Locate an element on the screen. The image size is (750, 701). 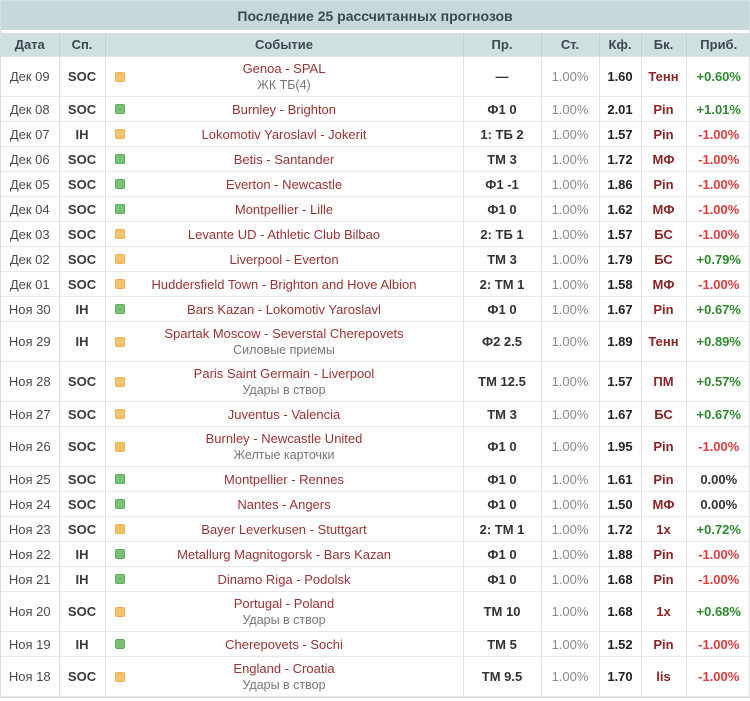
event-link: Metallurg Magnitogorsk - Bars Kazan is located at coordinates (284, 554).